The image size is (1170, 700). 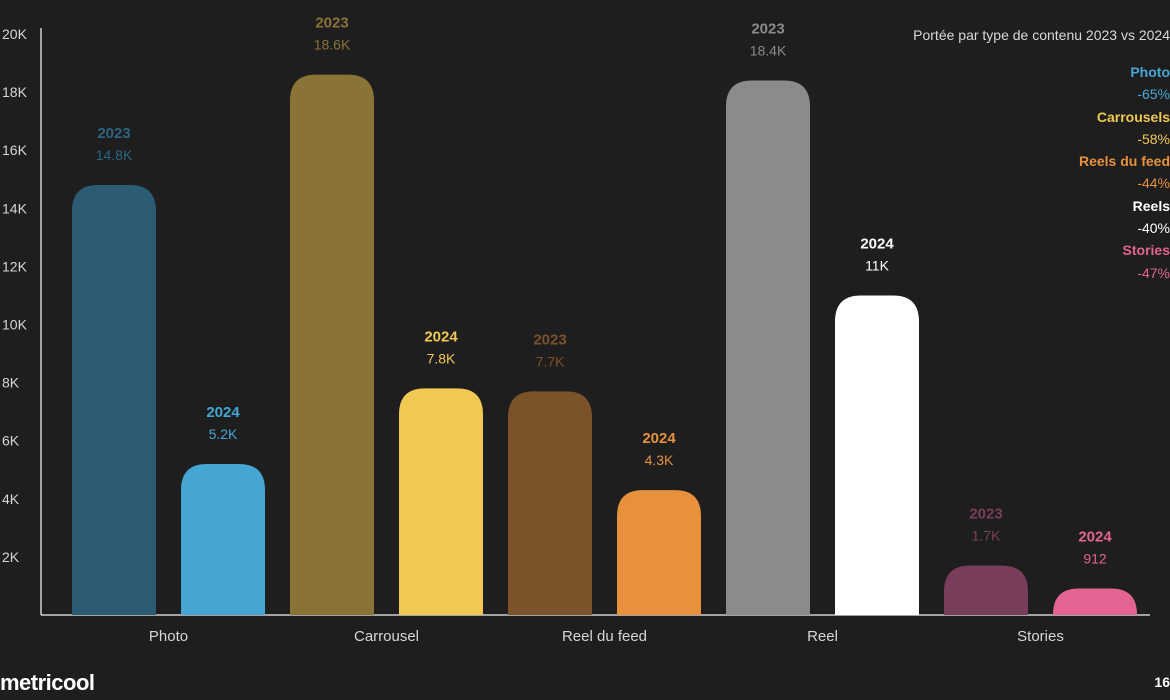 What do you see at coordinates (223, 539) in the screenshot?
I see `bar-2024-photo` at bounding box center [223, 539].